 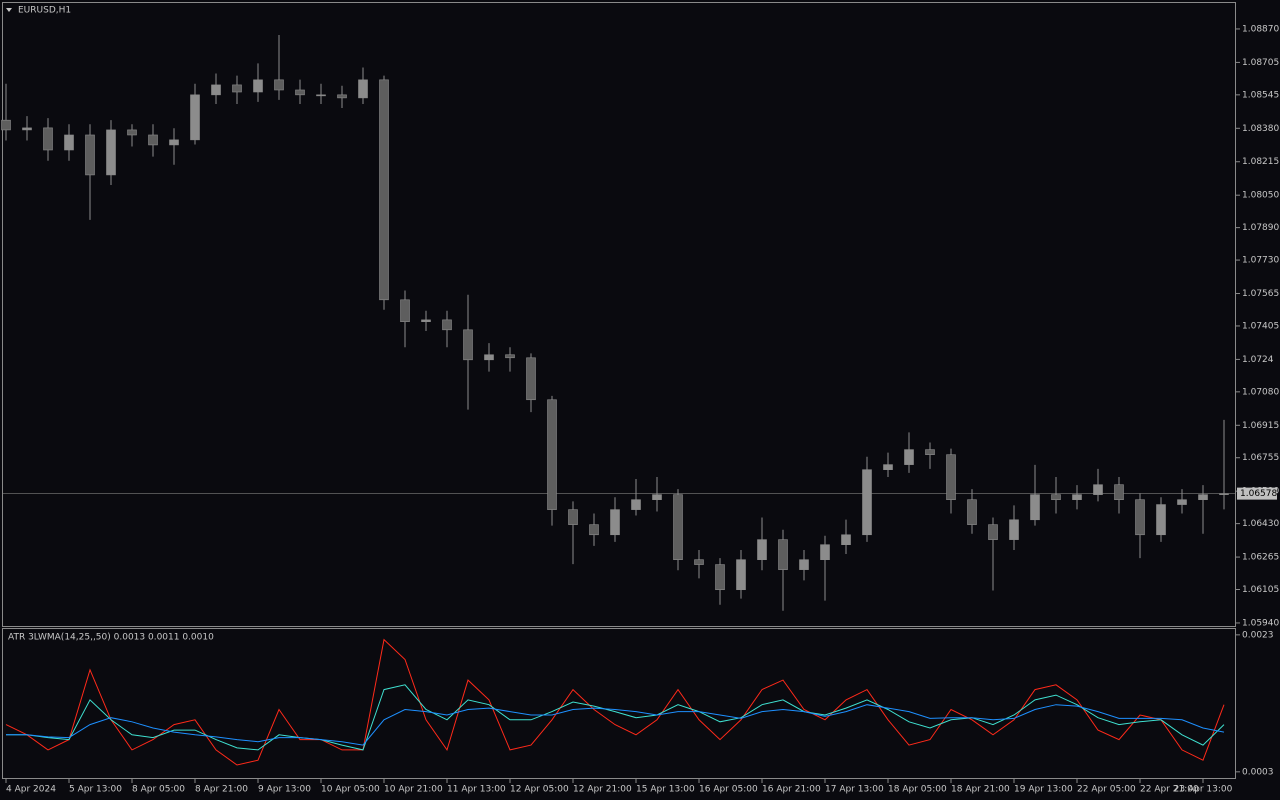 I want to click on x-tick-label: 12 Apr 05:00, so click(x=539, y=790).